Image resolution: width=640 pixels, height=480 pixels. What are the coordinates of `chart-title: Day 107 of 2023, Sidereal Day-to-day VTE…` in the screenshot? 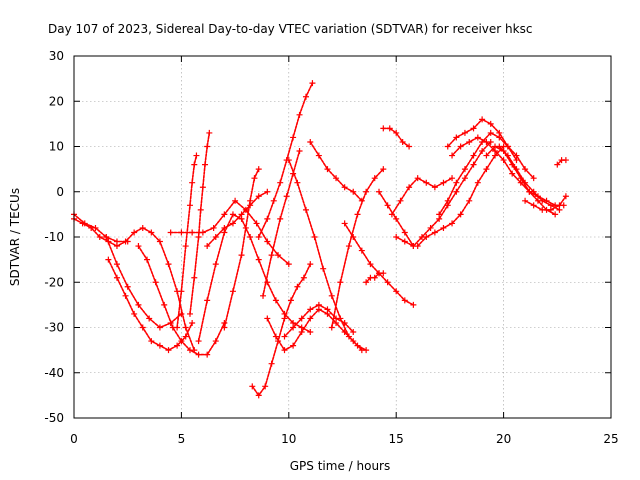 It's located at (290, 29).